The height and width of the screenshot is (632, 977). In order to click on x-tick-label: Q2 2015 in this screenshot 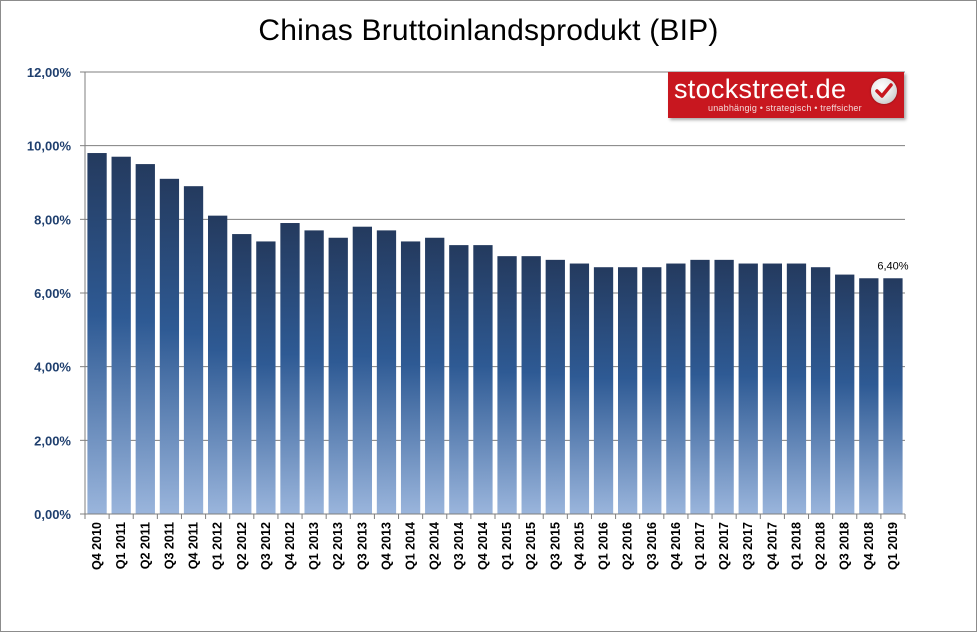, I will do `click(531, 546)`.